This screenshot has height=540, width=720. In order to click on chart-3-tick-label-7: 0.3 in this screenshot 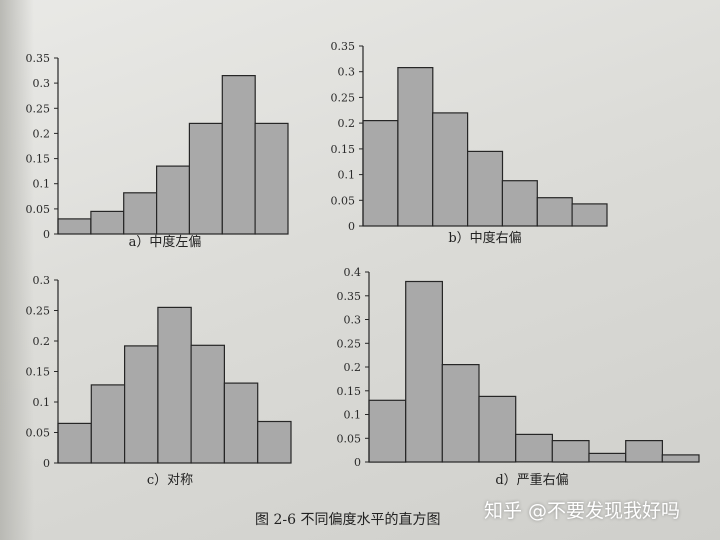, I will do `click(42, 280)`.